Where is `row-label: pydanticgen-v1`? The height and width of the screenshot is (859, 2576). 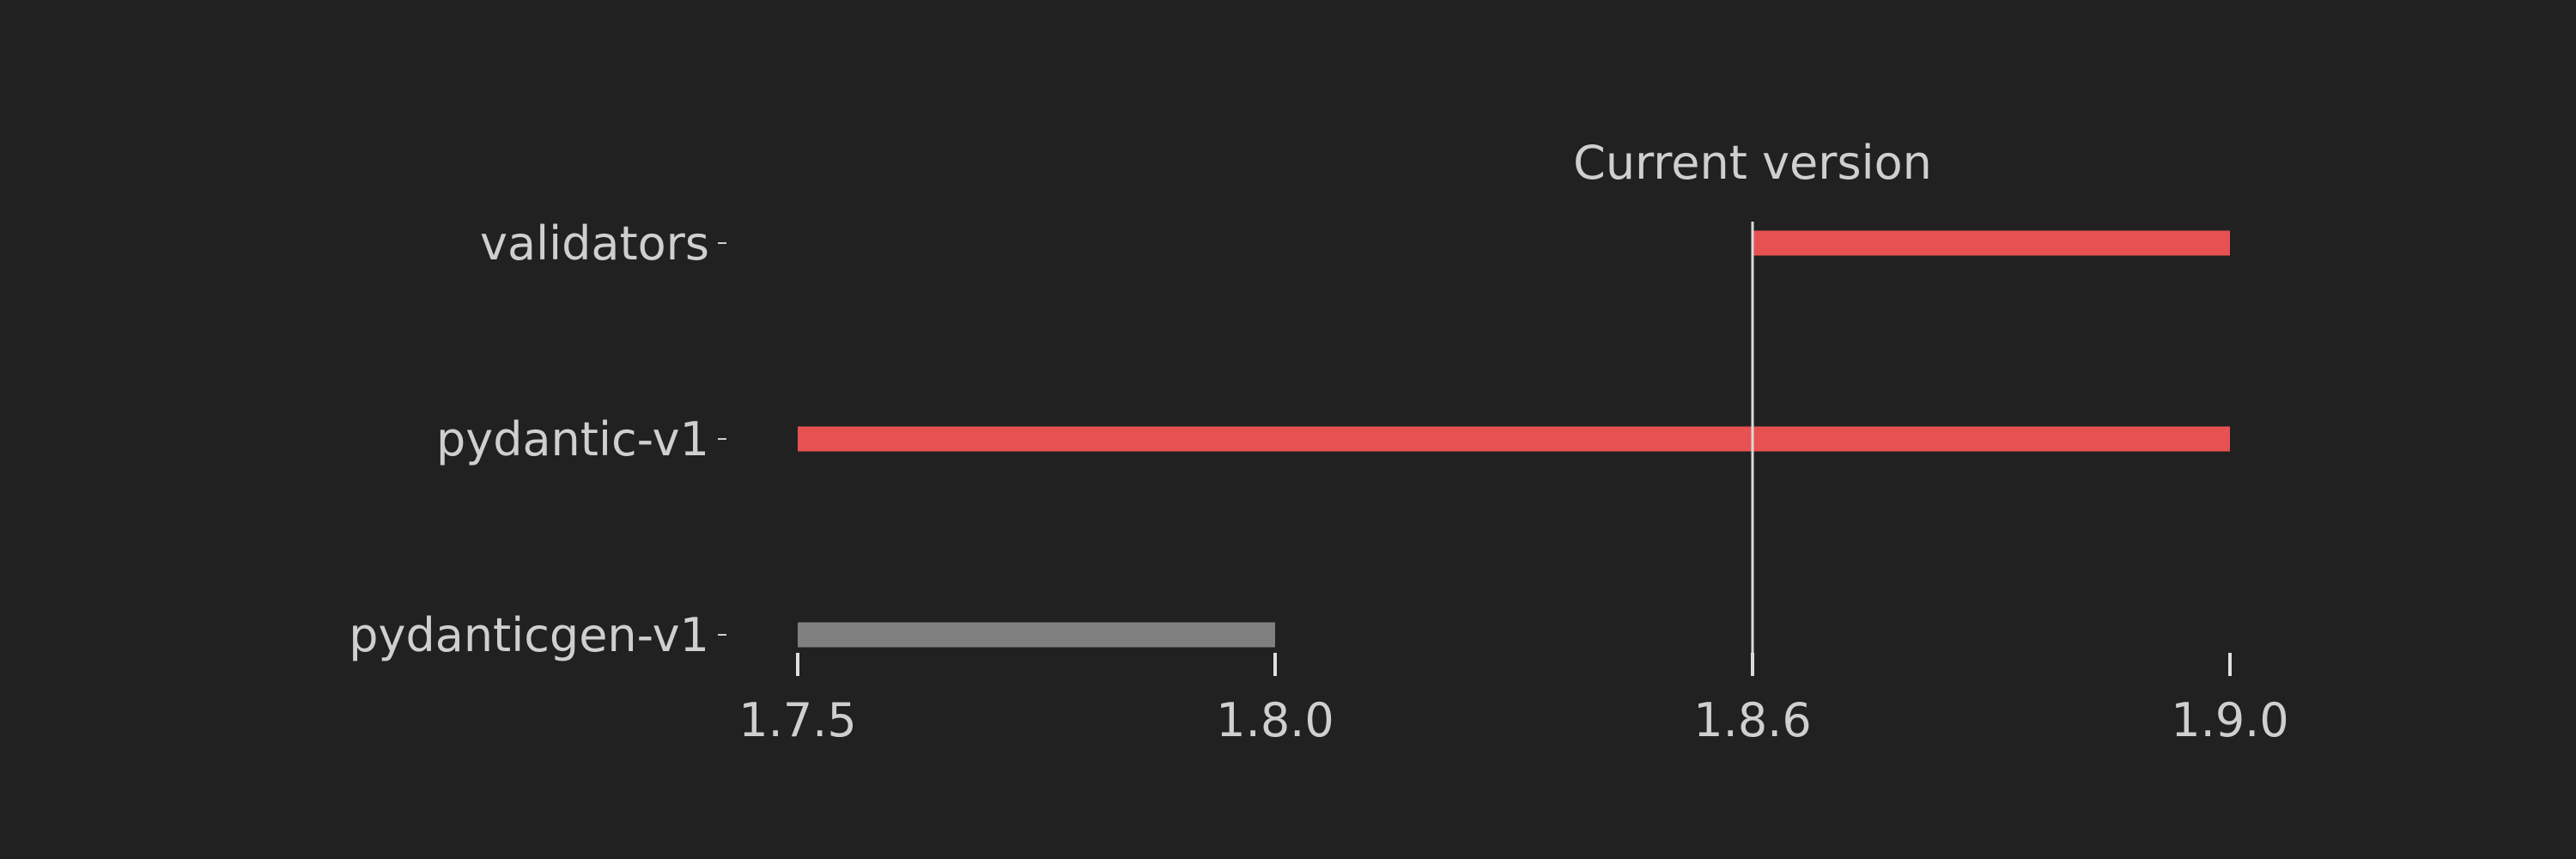 row-label: pydanticgen-v1 is located at coordinates (529, 635).